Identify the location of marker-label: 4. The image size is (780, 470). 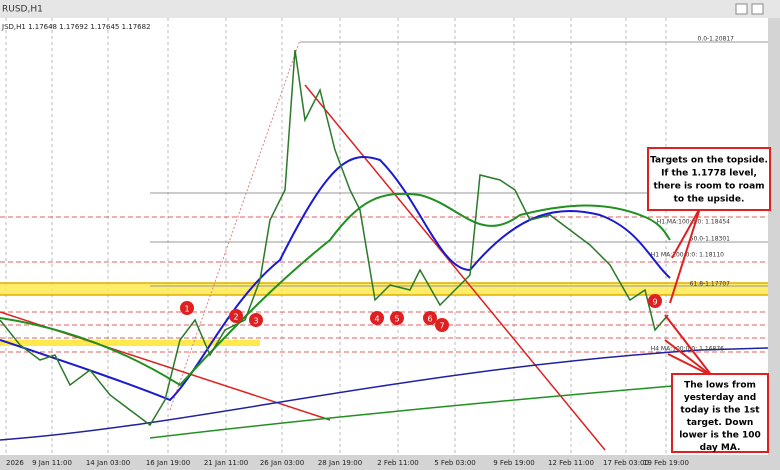
(376, 319).